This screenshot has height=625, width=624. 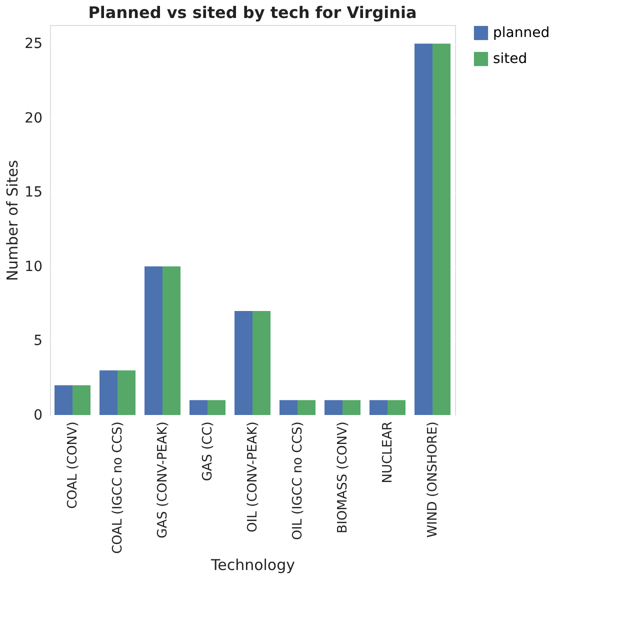 What do you see at coordinates (33, 118) in the screenshot?
I see `y-tick-label: 20` at bounding box center [33, 118].